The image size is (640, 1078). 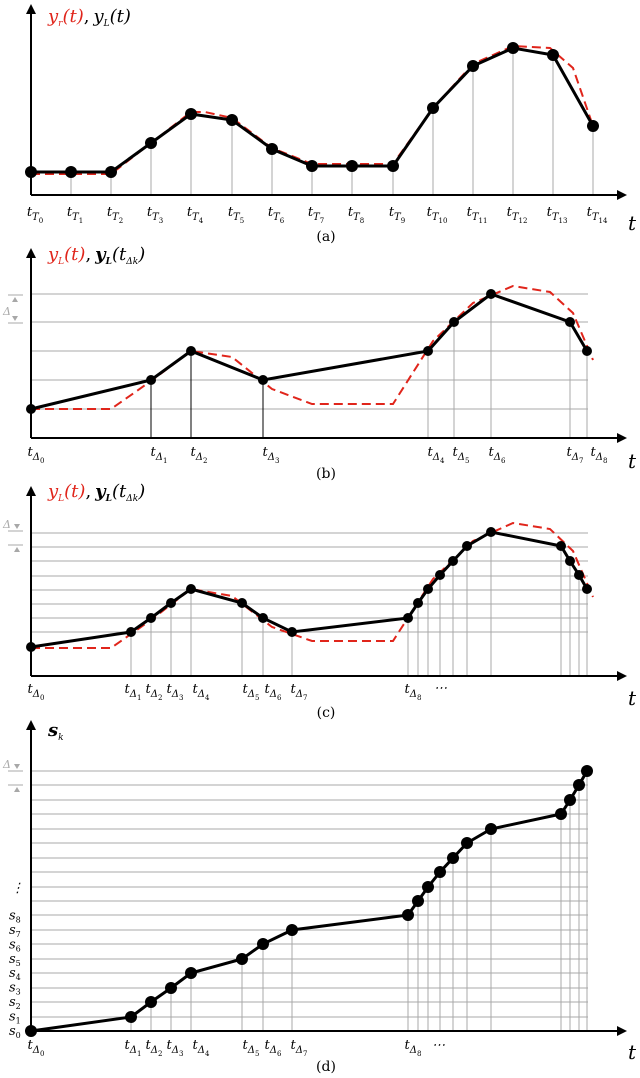 What do you see at coordinates (66, 492) in the screenshot?
I see `panel-c-title-red: yL(t)` at bounding box center [66, 492].